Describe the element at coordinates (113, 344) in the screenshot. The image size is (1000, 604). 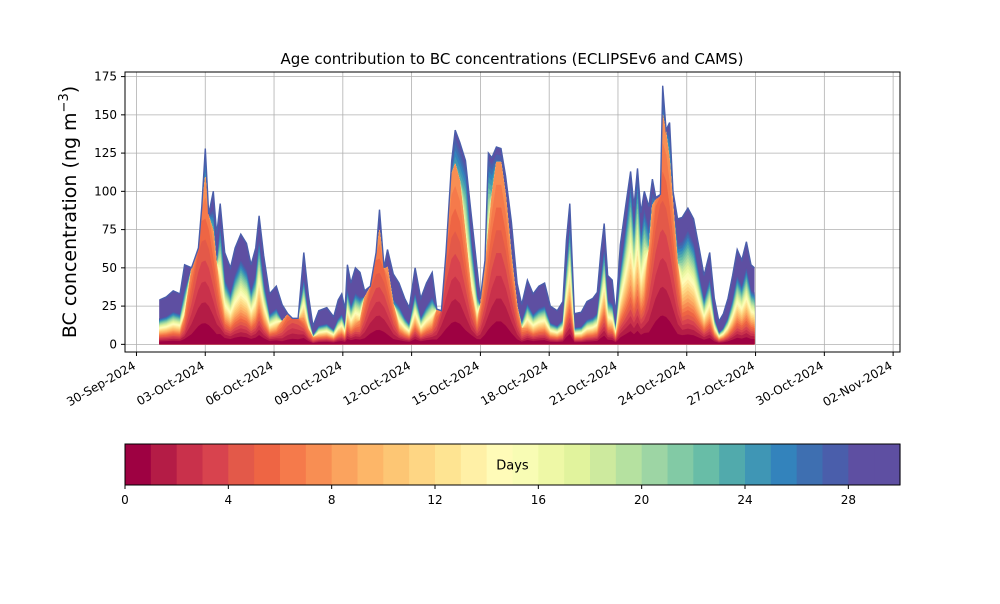
I see `y-tick-label: 0` at that location.